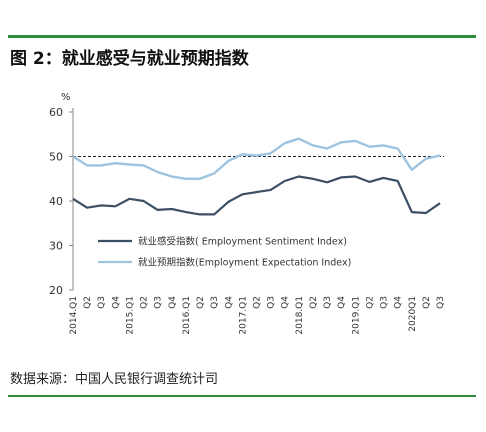  What do you see at coordinates (300, 315) in the screenshot?
I see `x-tick-label: 2018.Q1` at bounding box center [300, 315].